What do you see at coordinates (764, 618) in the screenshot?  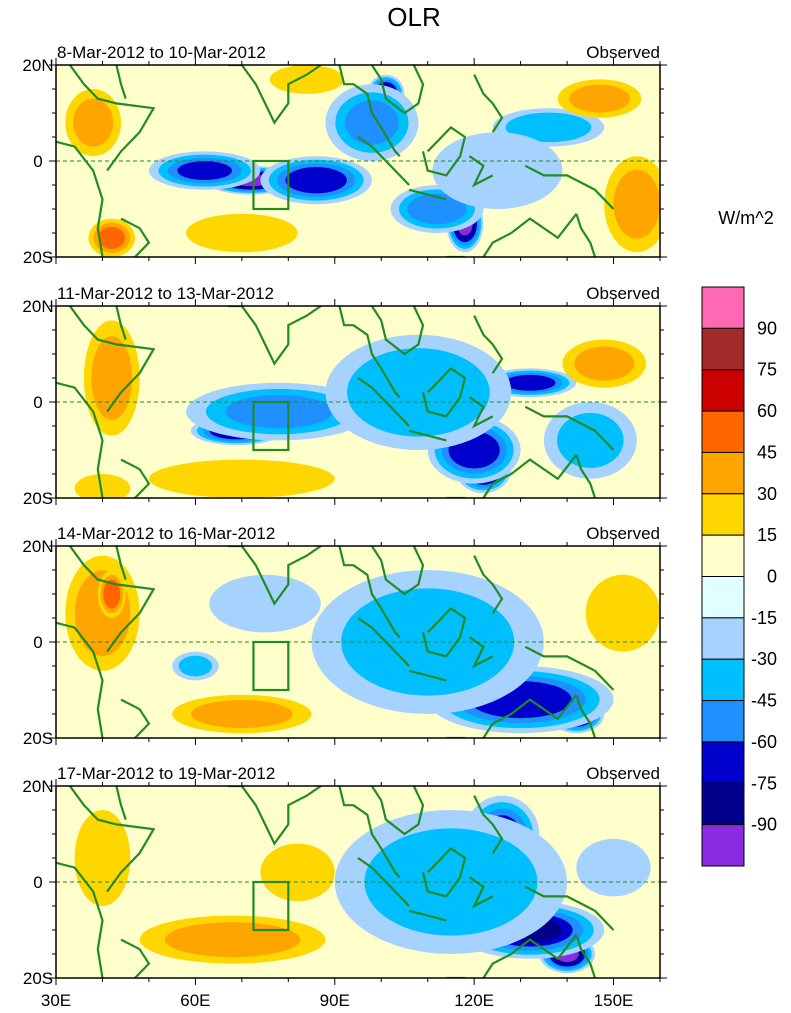 I see `colorbar-label: -15` at bounding box center [764, 618].